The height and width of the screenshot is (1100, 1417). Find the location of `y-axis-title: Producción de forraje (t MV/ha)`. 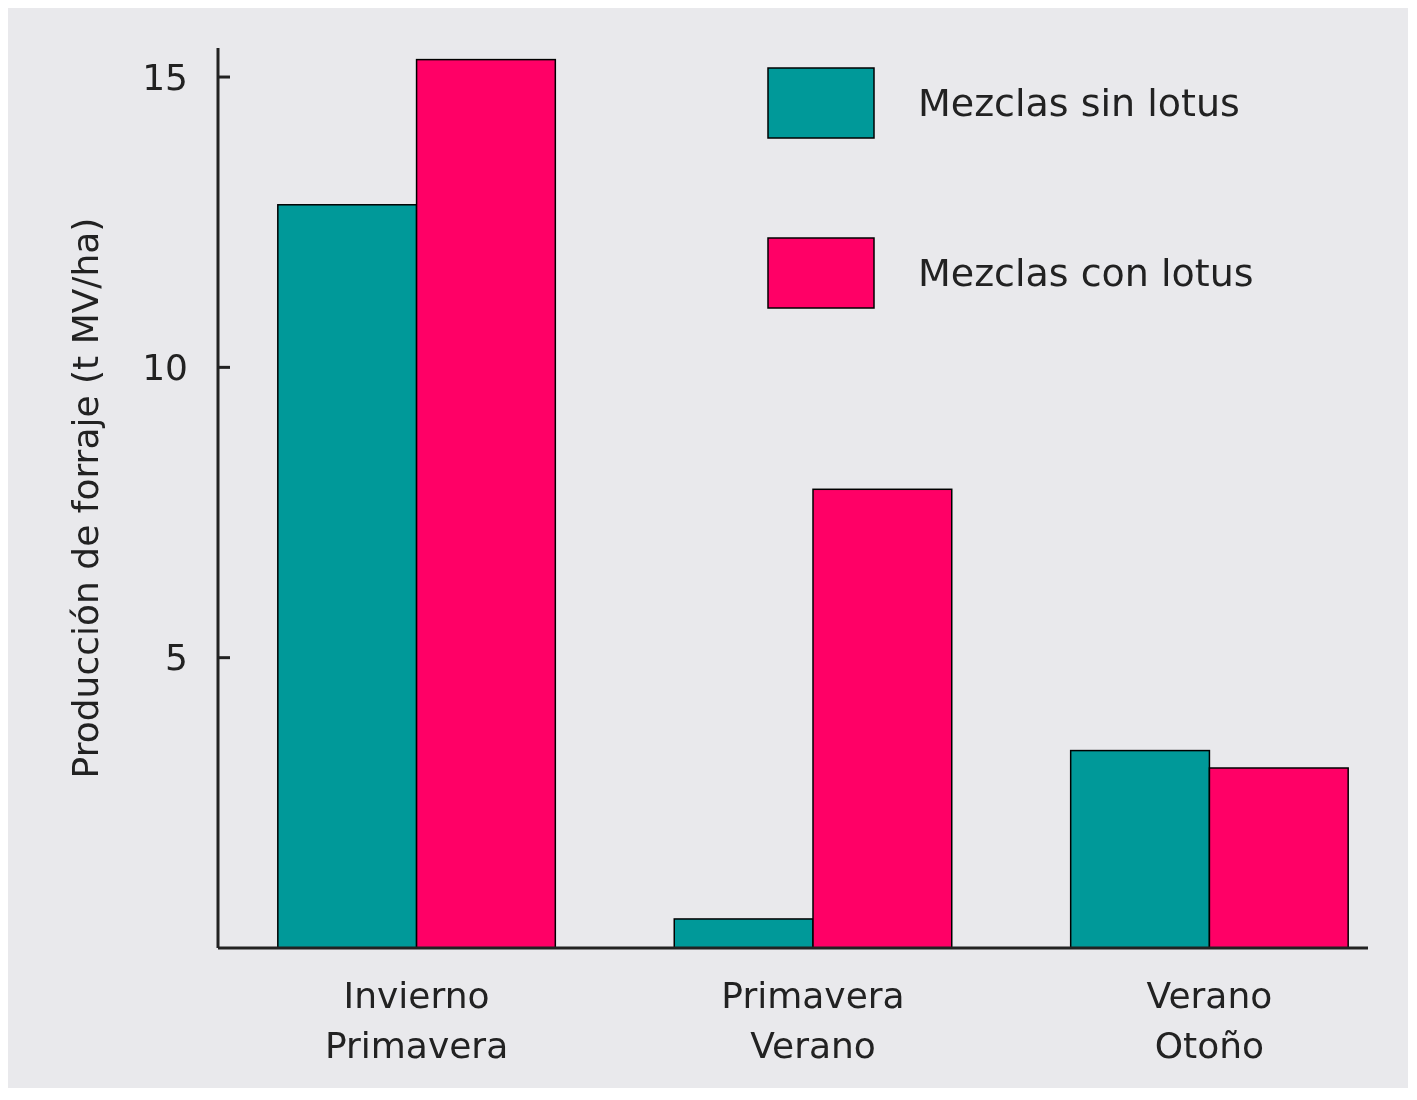

y-axis-title: Producción de forraje (t MV/ha) is located at coordinates (85, 498).